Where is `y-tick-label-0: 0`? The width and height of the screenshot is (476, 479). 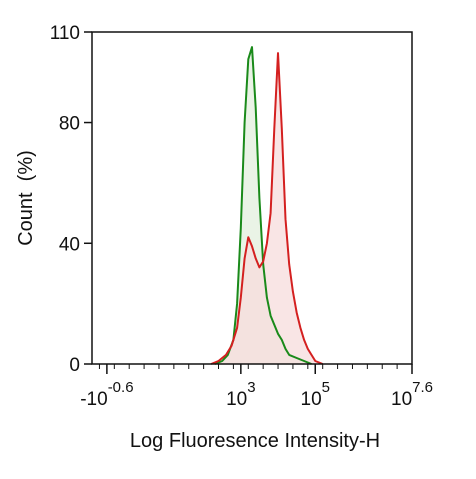
y-tick-label-0: 0 is located at coordinates (74, 365).